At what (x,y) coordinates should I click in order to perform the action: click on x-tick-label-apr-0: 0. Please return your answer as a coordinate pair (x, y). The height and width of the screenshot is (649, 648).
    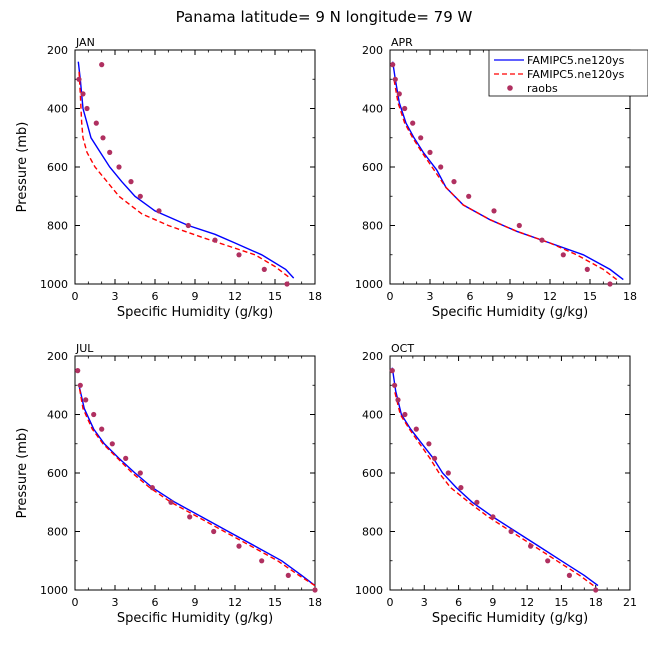
    Looking at the image, I should click on (390, 296).